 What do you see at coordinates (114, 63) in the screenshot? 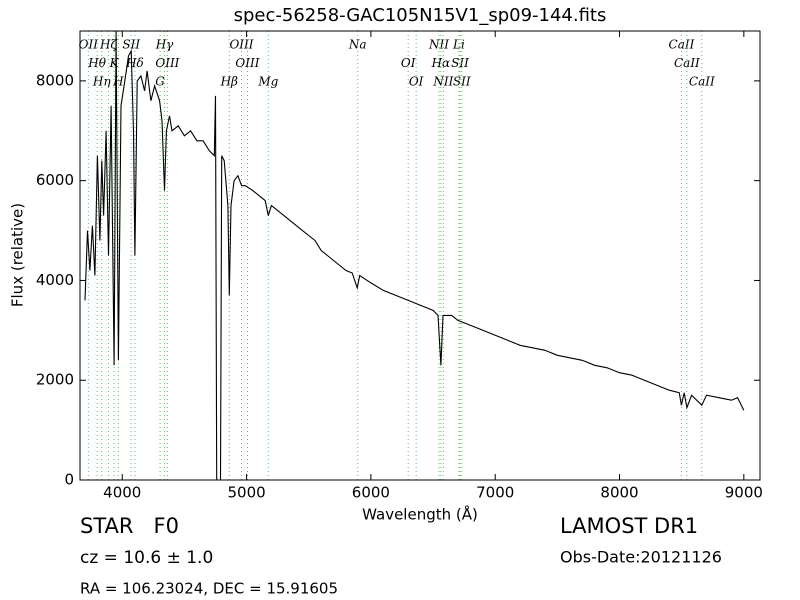
I see `spectral-line-label: K` at bounding box center [114, 63].